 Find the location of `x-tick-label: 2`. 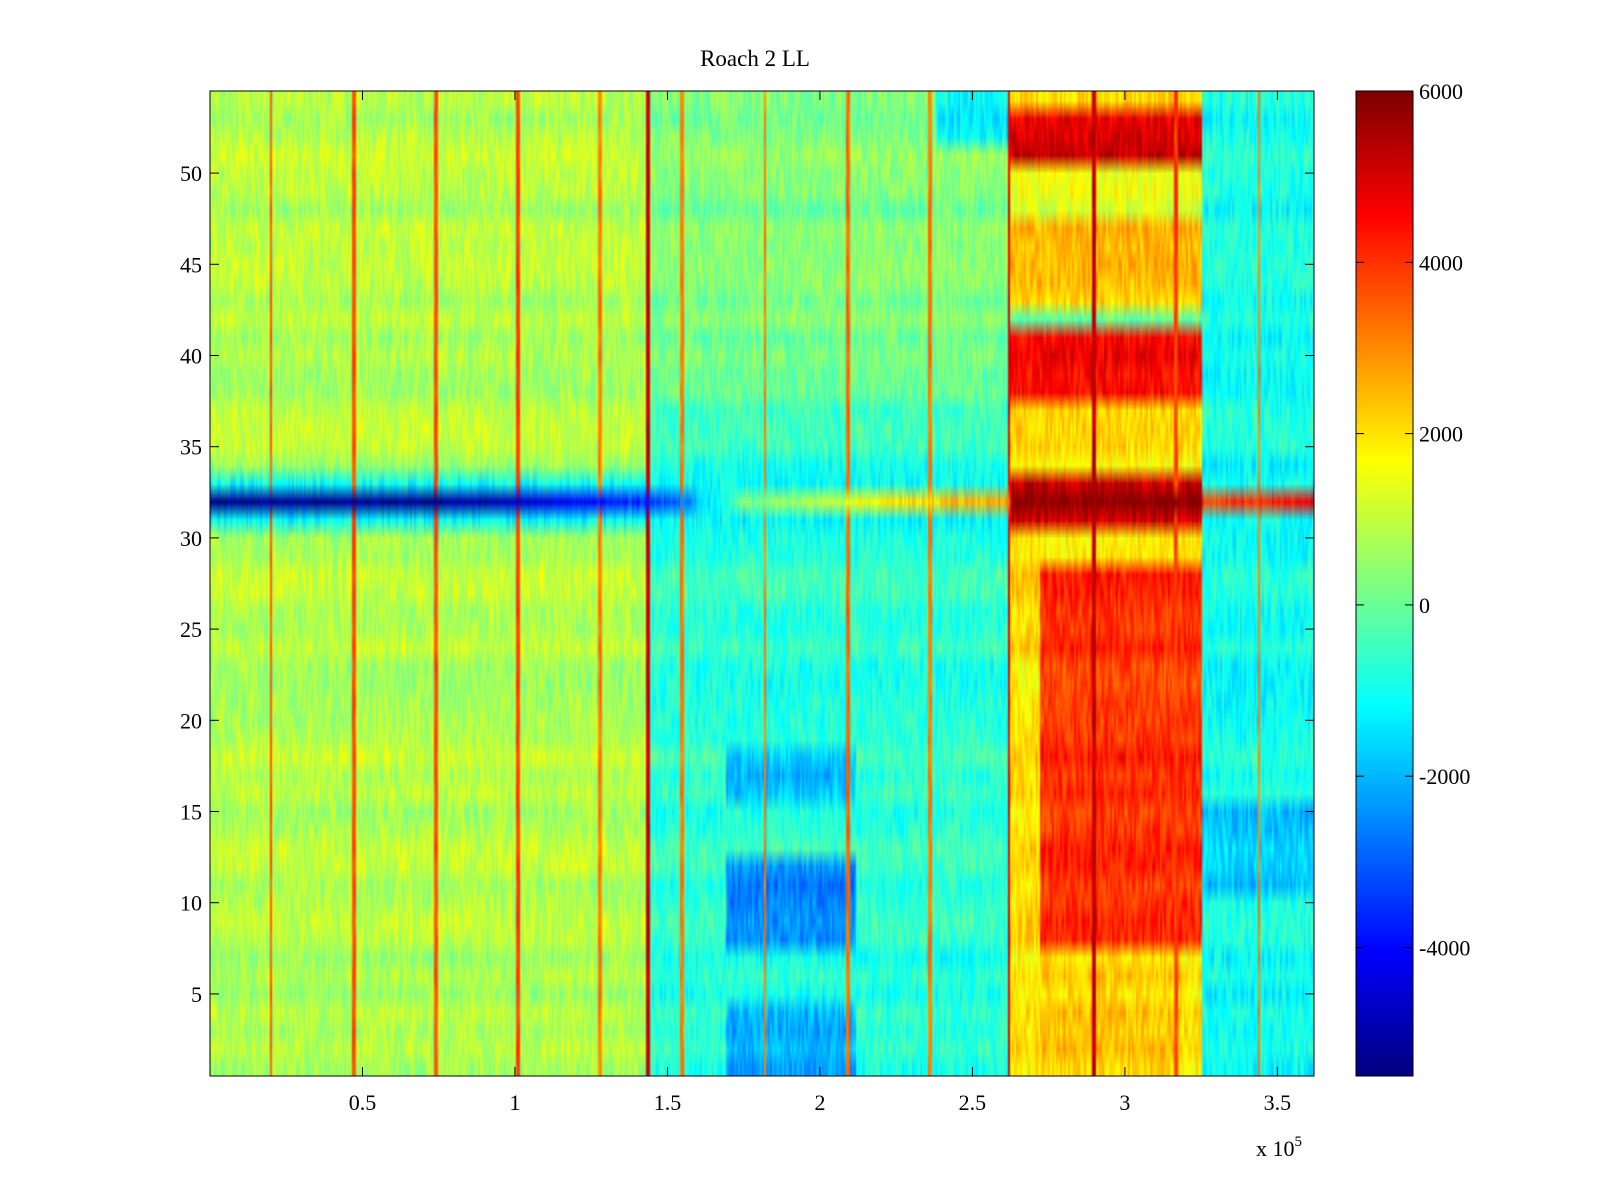

x-tick-label: 2 is located at coordinates (819, 1102).